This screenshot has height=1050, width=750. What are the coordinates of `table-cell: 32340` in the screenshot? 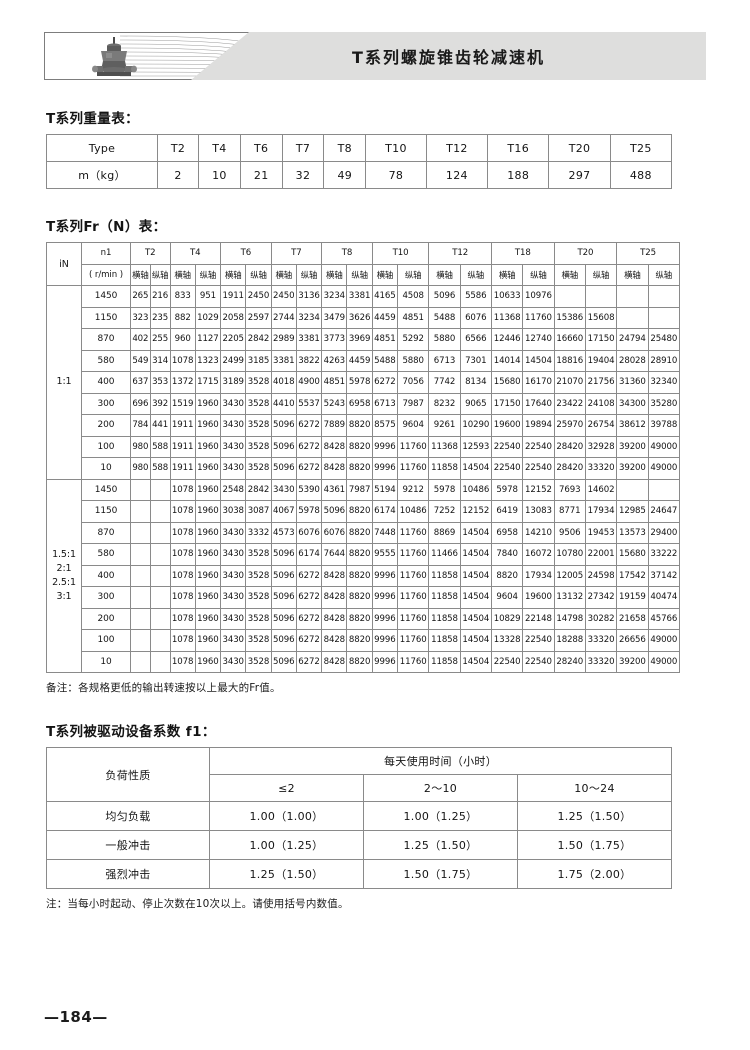 It's located at (664, 382).